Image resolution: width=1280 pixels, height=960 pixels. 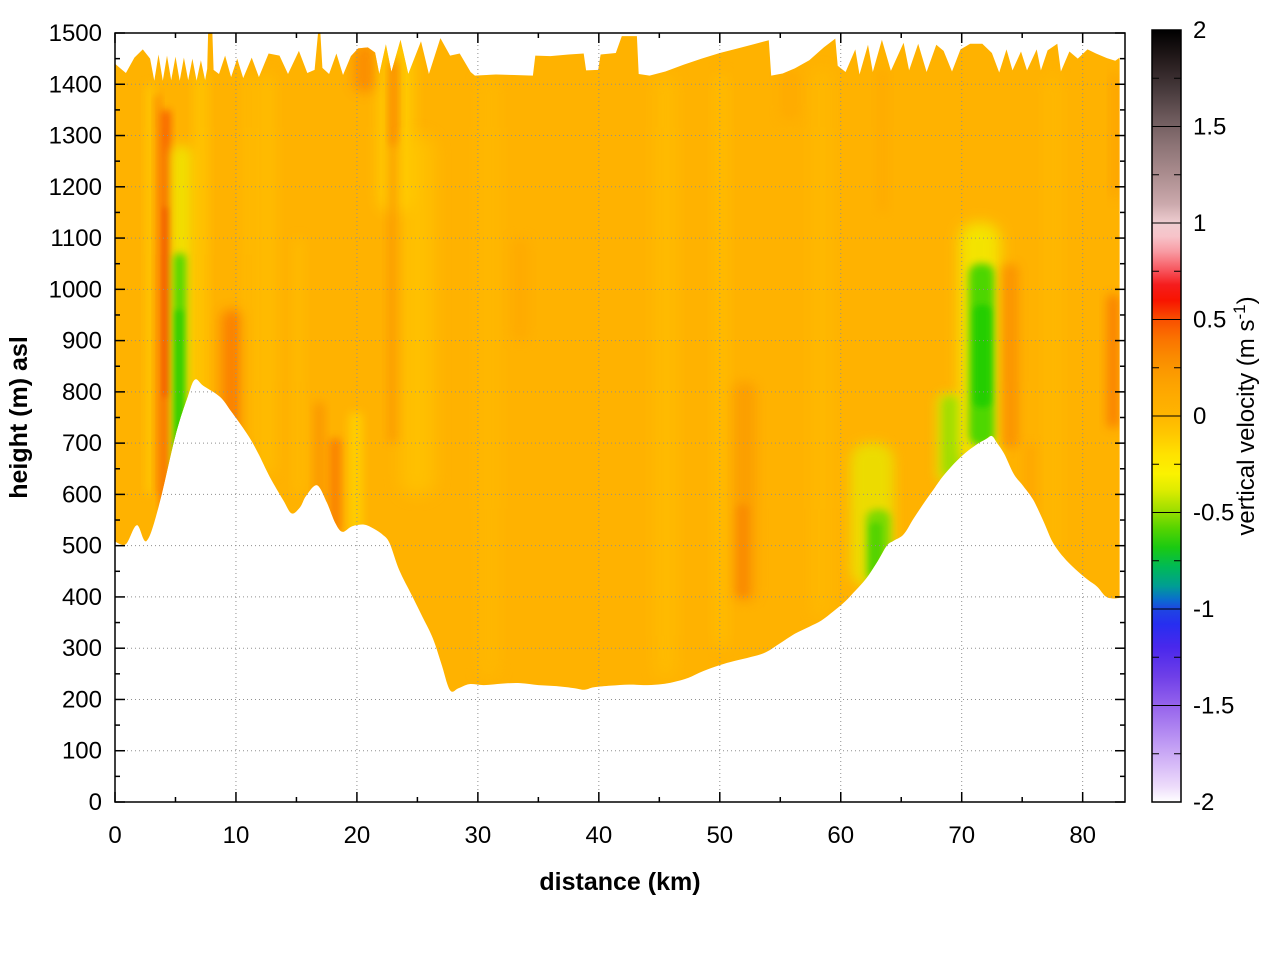 I want to click on colorbar-tick-label: 2, so click(x=1199, y=30).